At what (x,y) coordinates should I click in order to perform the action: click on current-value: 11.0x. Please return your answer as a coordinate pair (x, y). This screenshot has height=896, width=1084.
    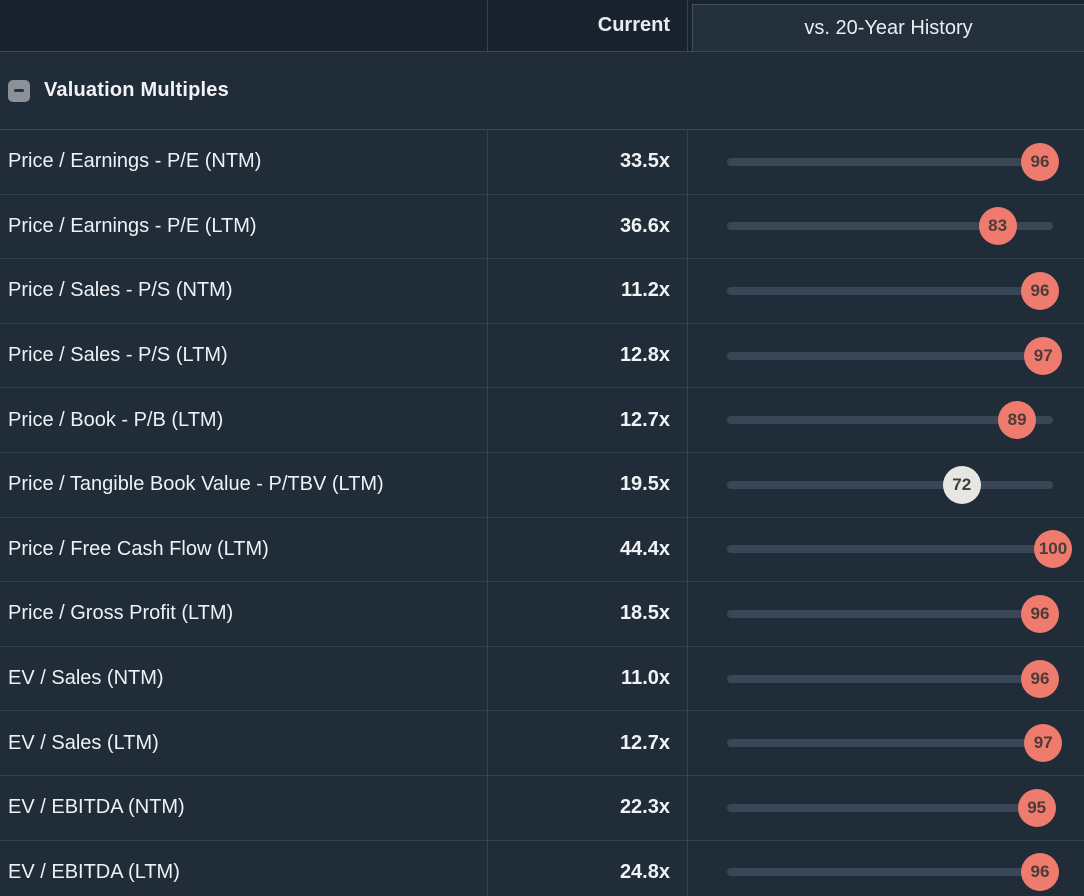
    Looking at the image, I should click on (645, 678).